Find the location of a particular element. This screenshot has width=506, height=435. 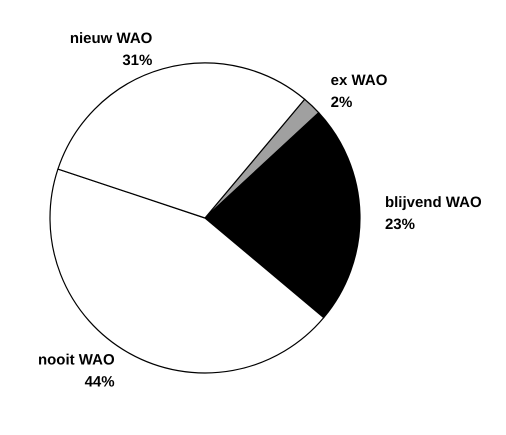

data-label: 44% is located at coordinates (99, 381).